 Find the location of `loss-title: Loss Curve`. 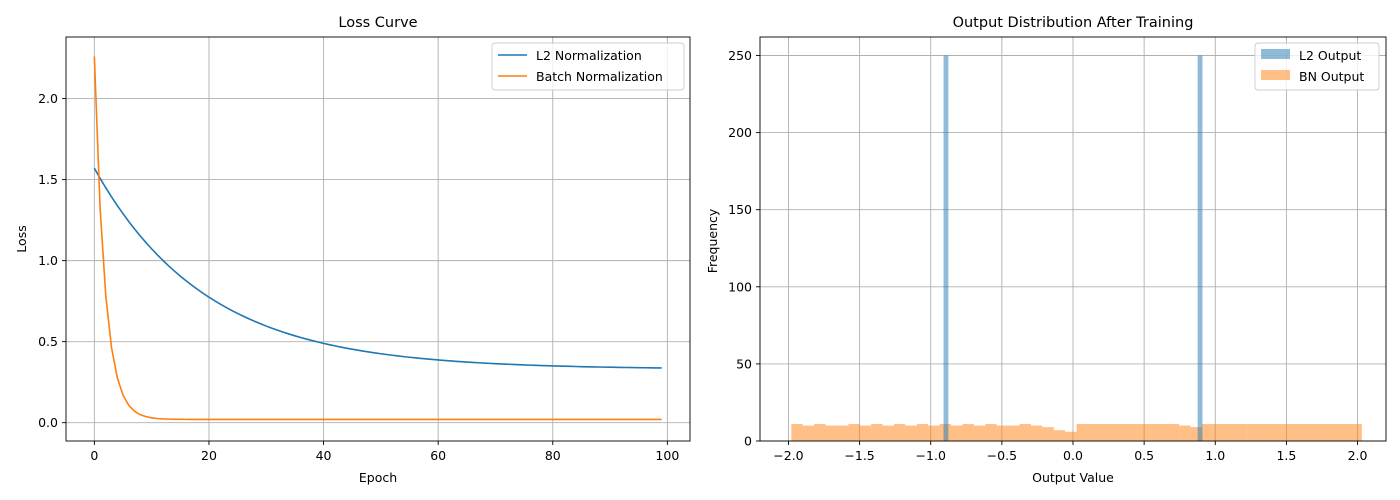

loss-title: Loss Curve is located at coordinates (377, 23).